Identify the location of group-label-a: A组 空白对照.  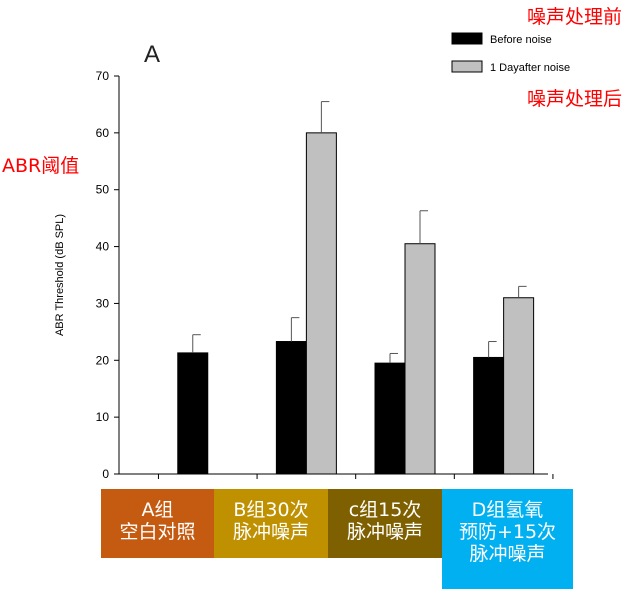
(157, 523).